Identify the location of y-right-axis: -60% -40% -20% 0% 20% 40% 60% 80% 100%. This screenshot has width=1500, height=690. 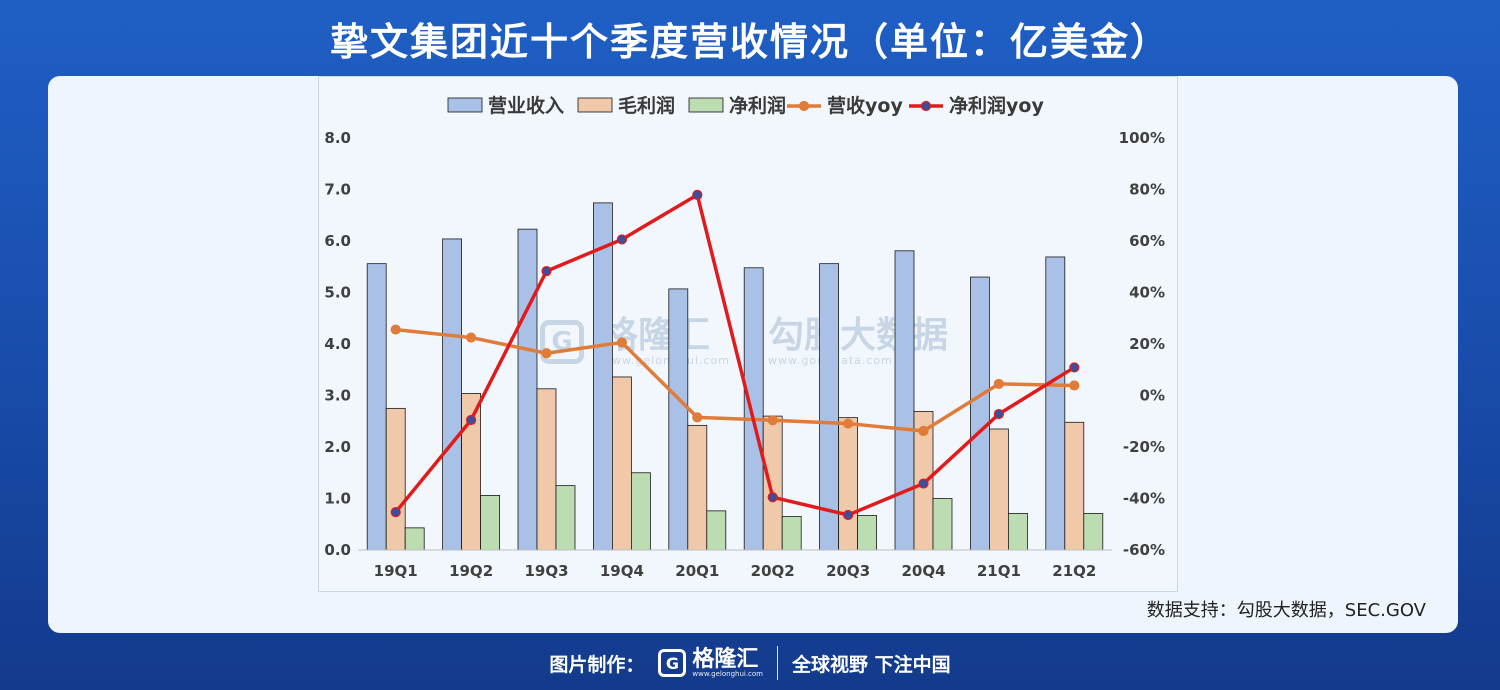
(1142, 344).